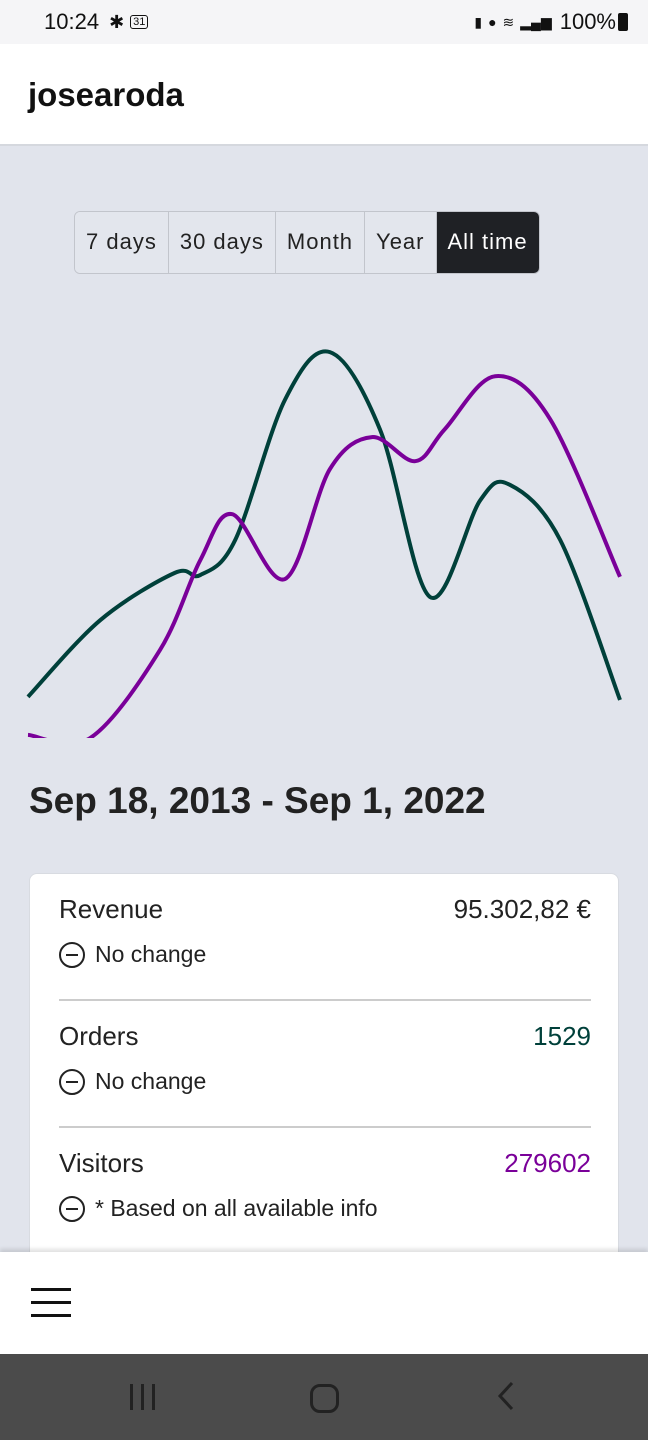 Image resolution: width=648 pixels, height=1440 pixels. What do you see at coordinates (122, 242) in the screenshot?
I see `tab-7-days: 7 days` at bounding box center [122, 242].